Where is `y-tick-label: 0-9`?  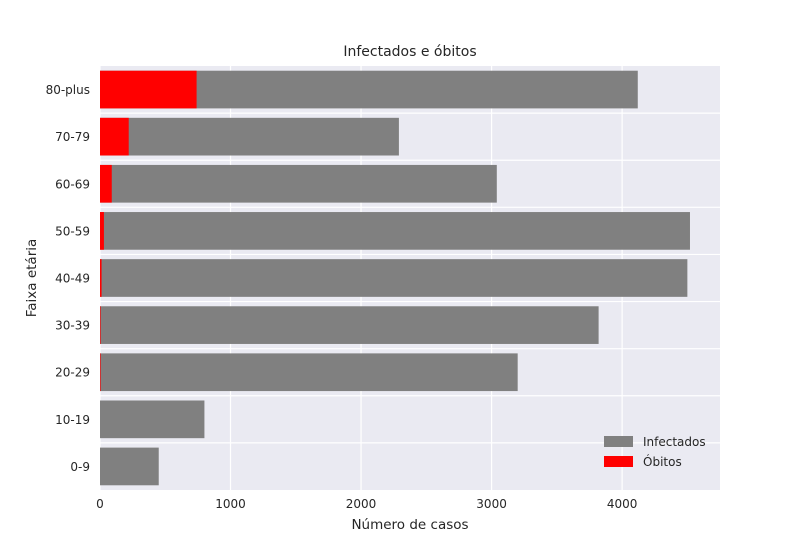
y-tick-label: 0-9 is located at coordinates (80, 467).